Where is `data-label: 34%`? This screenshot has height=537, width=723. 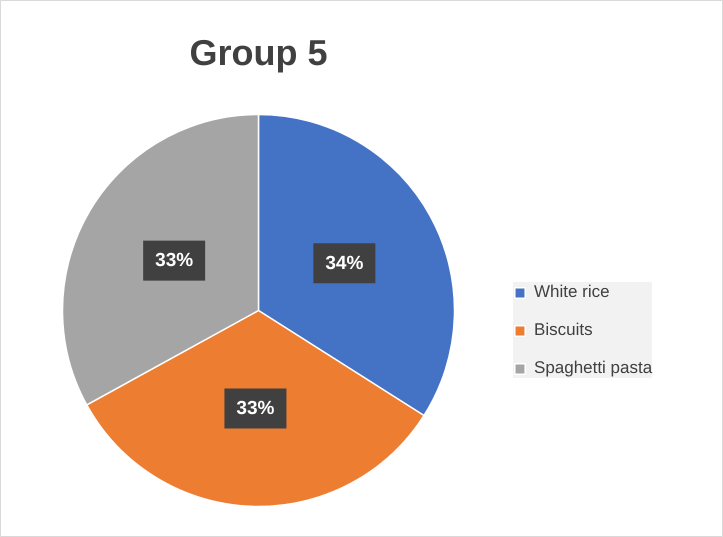 data-label: 34% is located at coordinates (344, 263).